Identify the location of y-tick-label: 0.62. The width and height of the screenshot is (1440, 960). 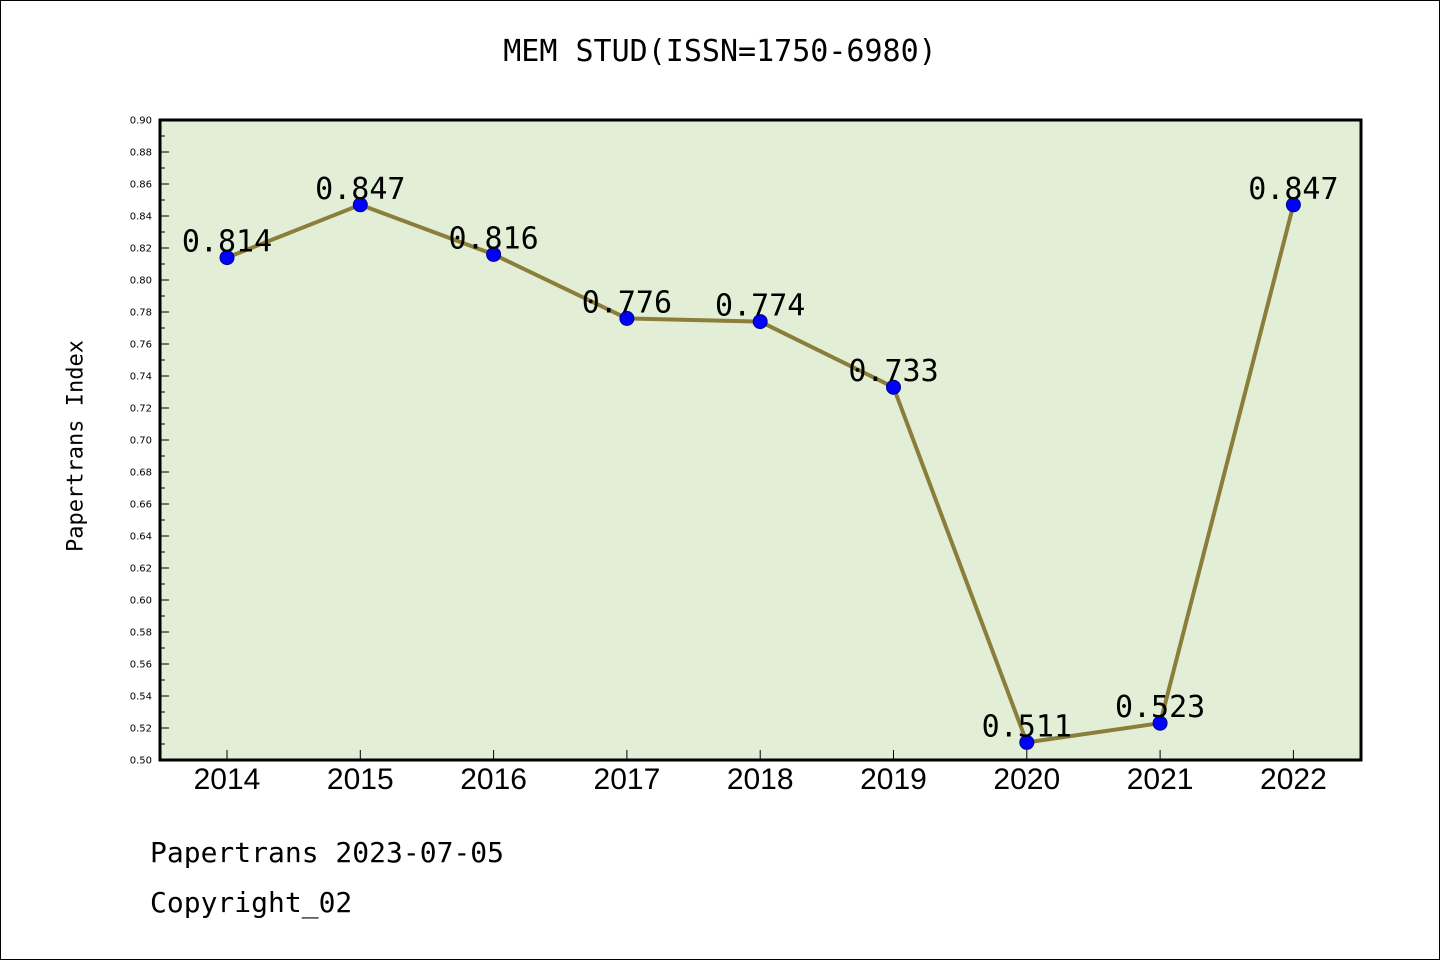
(141, 569).